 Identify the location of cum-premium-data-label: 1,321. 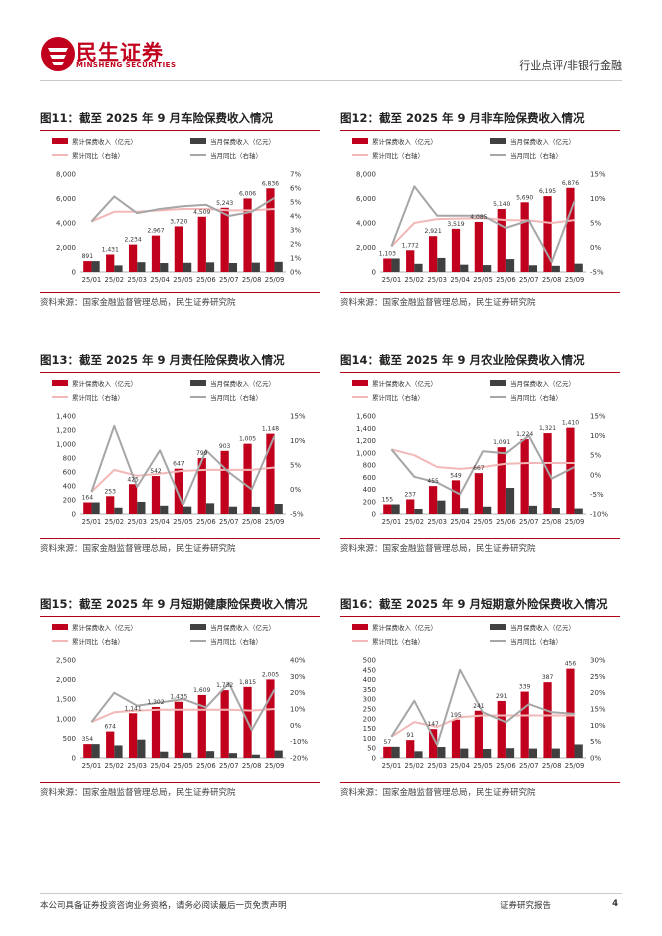
(547, 428).